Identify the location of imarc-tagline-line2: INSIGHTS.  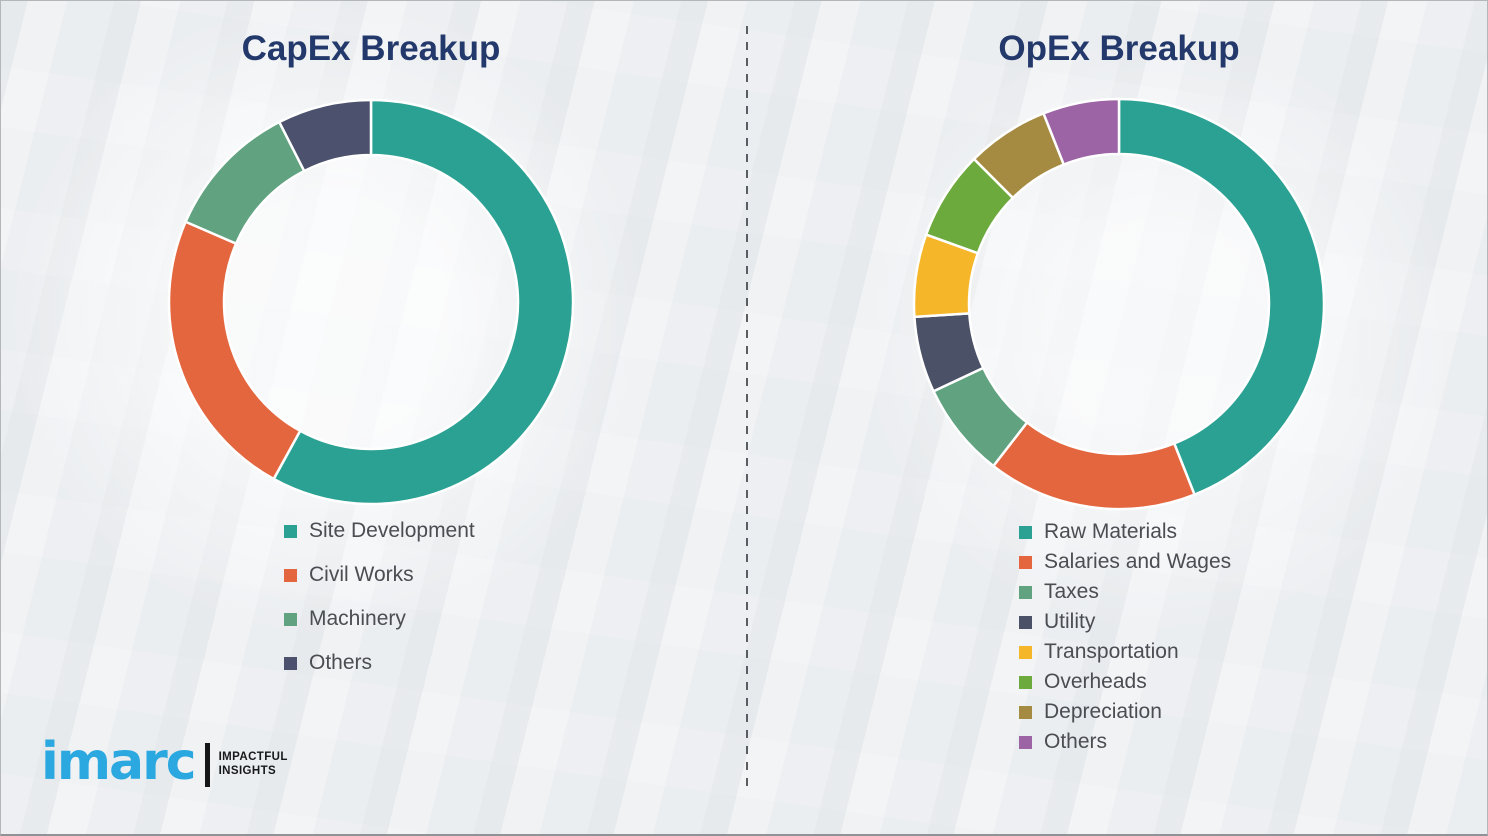
(247, 771).